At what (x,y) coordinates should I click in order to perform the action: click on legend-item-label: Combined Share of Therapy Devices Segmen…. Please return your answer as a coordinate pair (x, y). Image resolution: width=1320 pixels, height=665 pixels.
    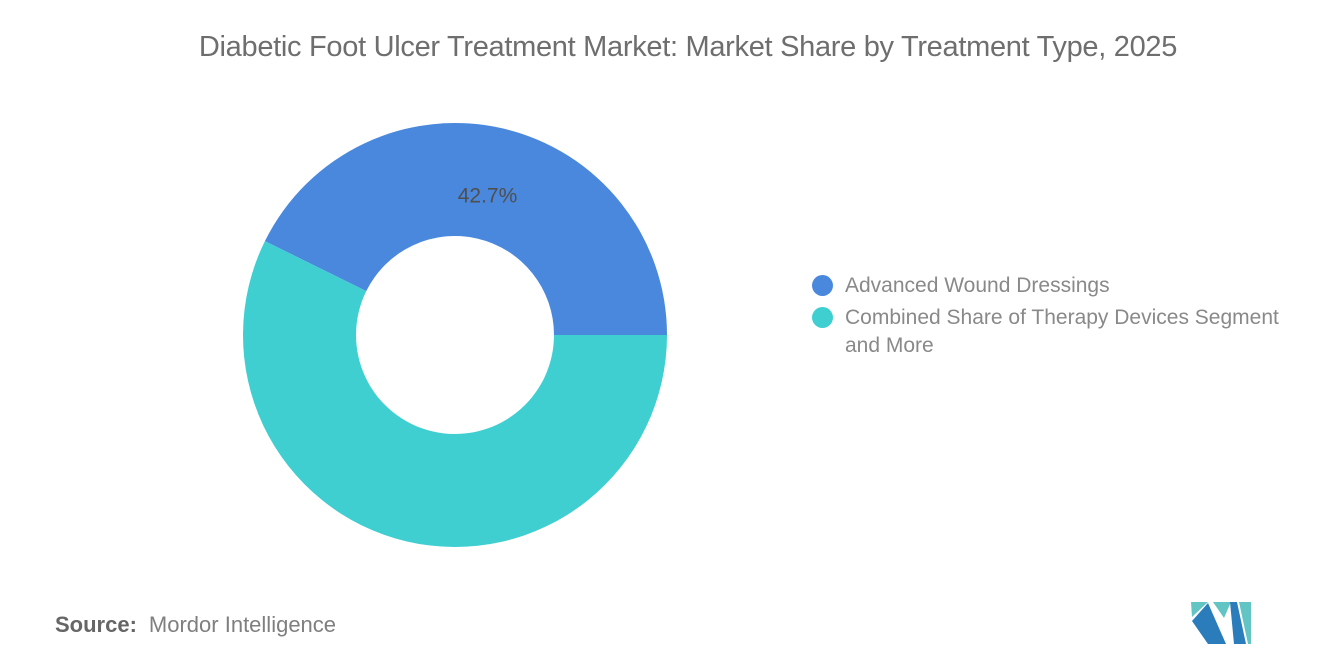
    Looking at the image, I should click on (1062, 331).